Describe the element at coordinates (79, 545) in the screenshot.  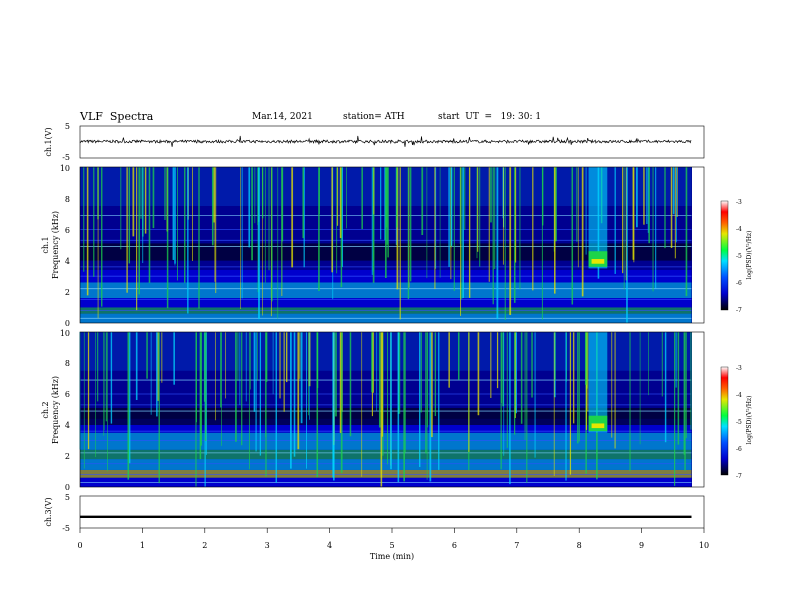
I see `time-tick-label-0: 0` at that location.